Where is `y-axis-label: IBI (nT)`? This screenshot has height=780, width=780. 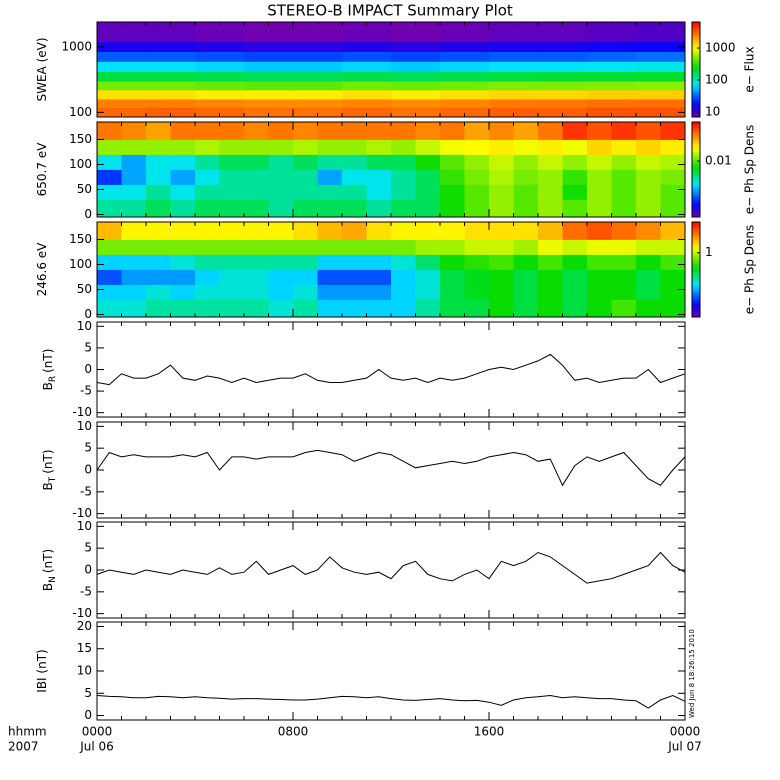 y-axis-label: IBI (nT) is located at coordinates (42, 670).